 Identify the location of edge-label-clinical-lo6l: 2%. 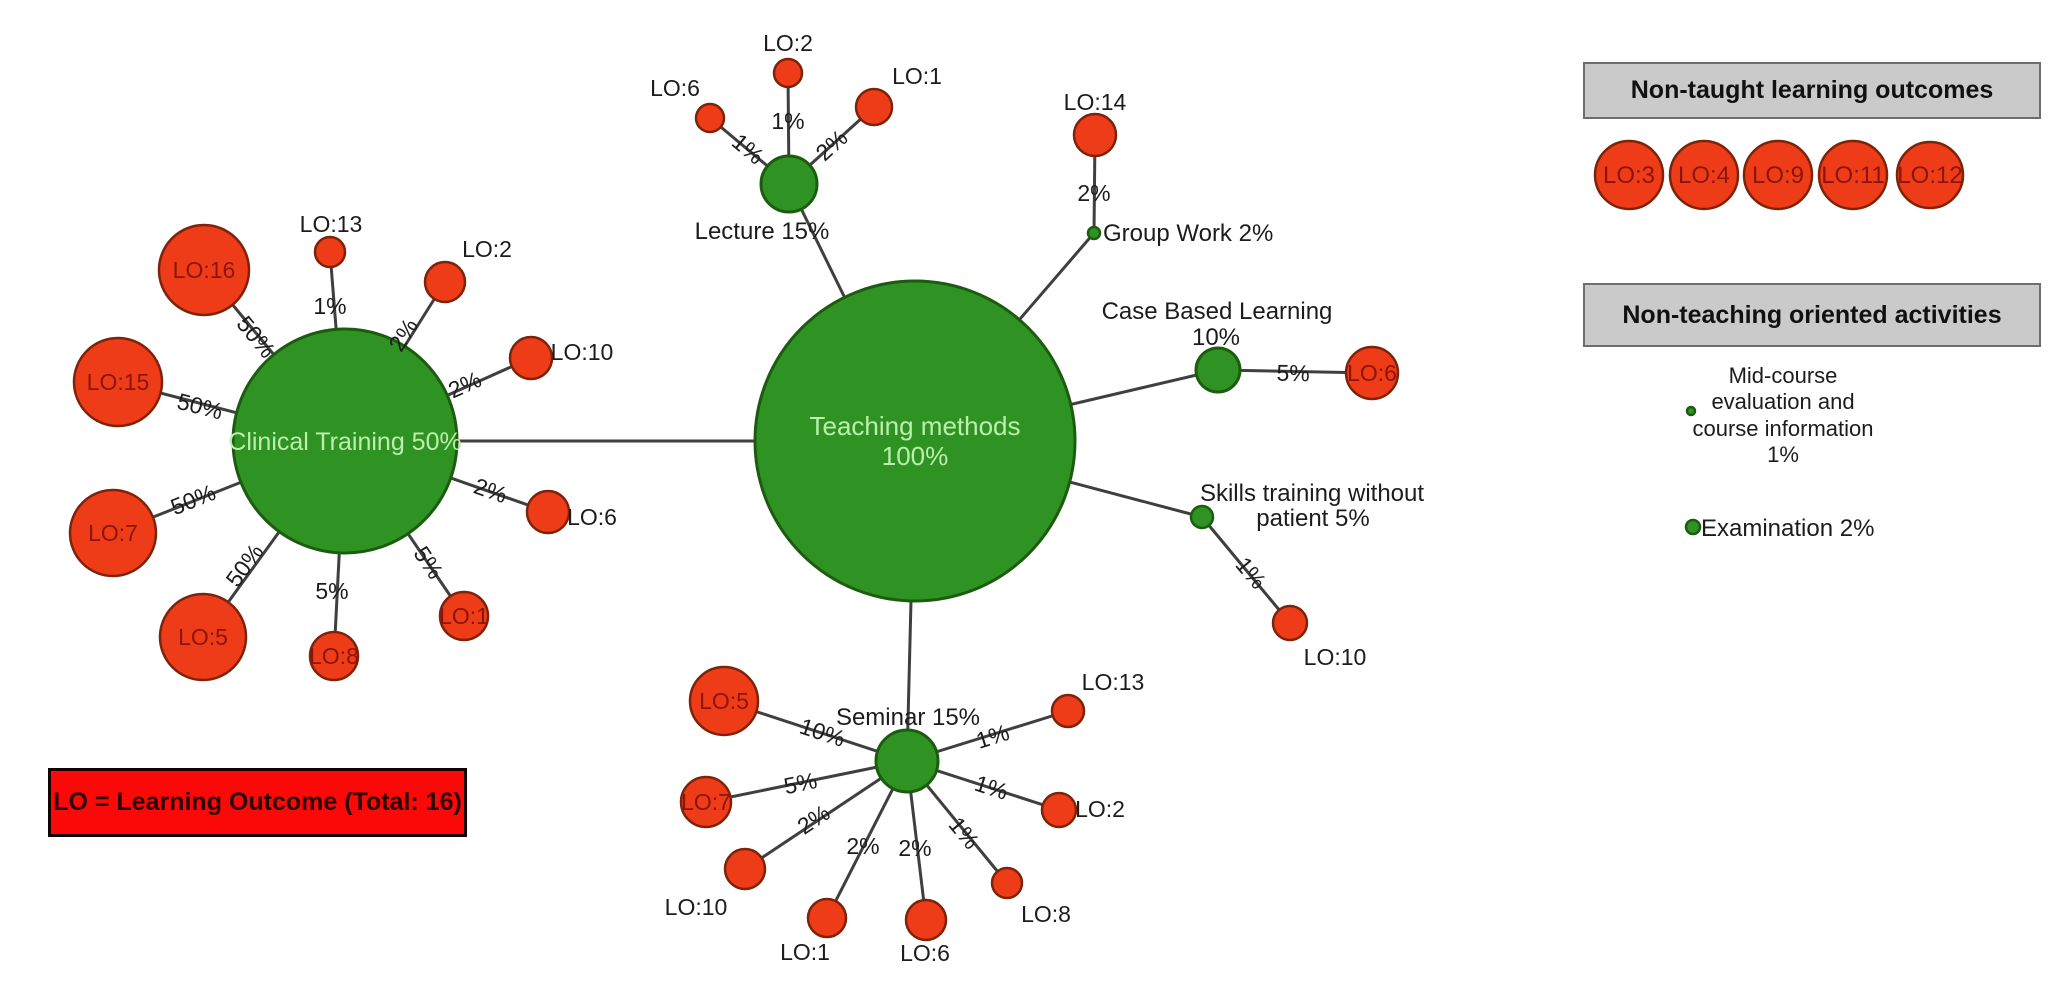
(491, 491).